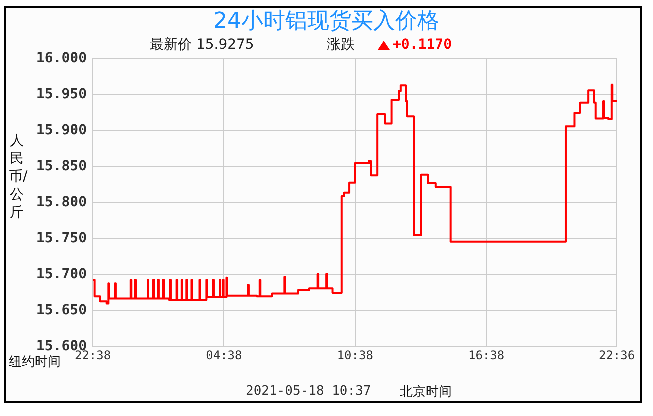 The width and height of the screenshot is (653, 416). Describe the element at coordinates (34, 362) in the screenshot. I see `x-axis-title: 纽约时间` at that location.